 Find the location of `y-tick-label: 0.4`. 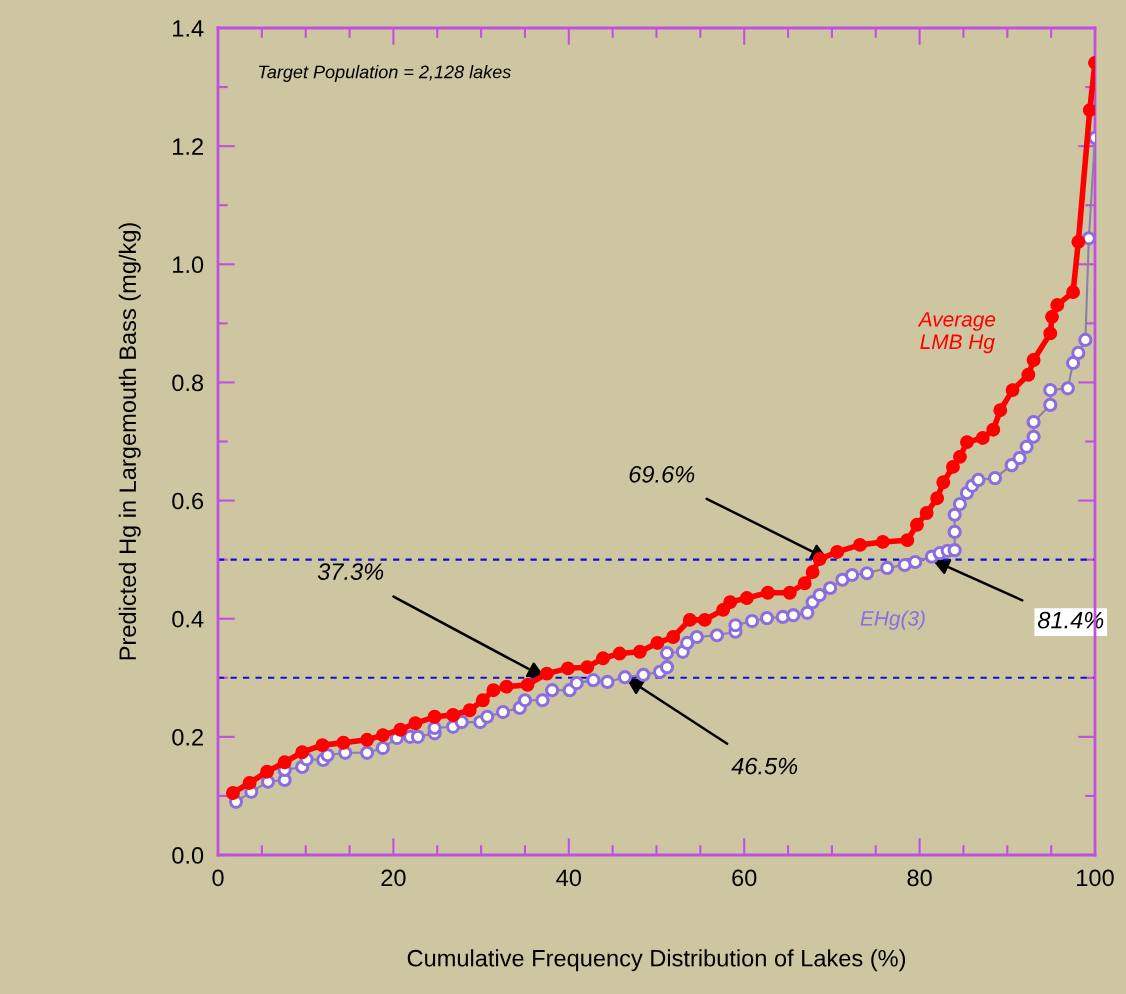

y-tick-label: 0.4 is located at coordinates (188, 619).